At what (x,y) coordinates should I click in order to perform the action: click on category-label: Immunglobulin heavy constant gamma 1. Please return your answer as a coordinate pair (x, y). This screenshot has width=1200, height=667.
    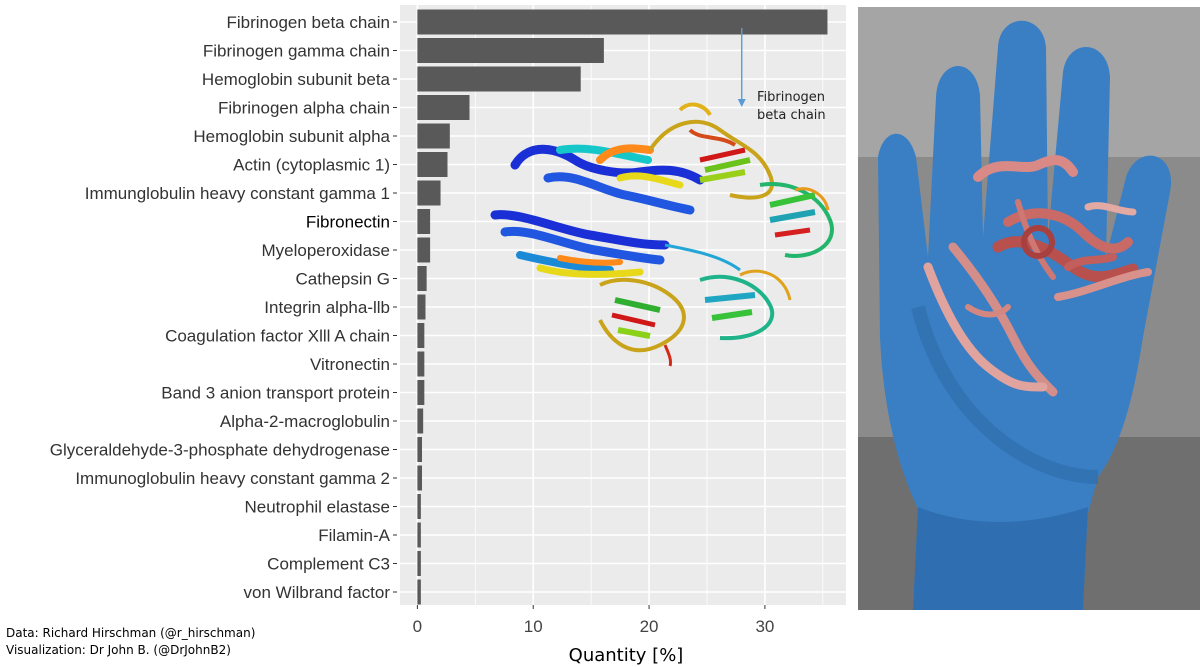
    Looking at the image, I should click on (237, 193).